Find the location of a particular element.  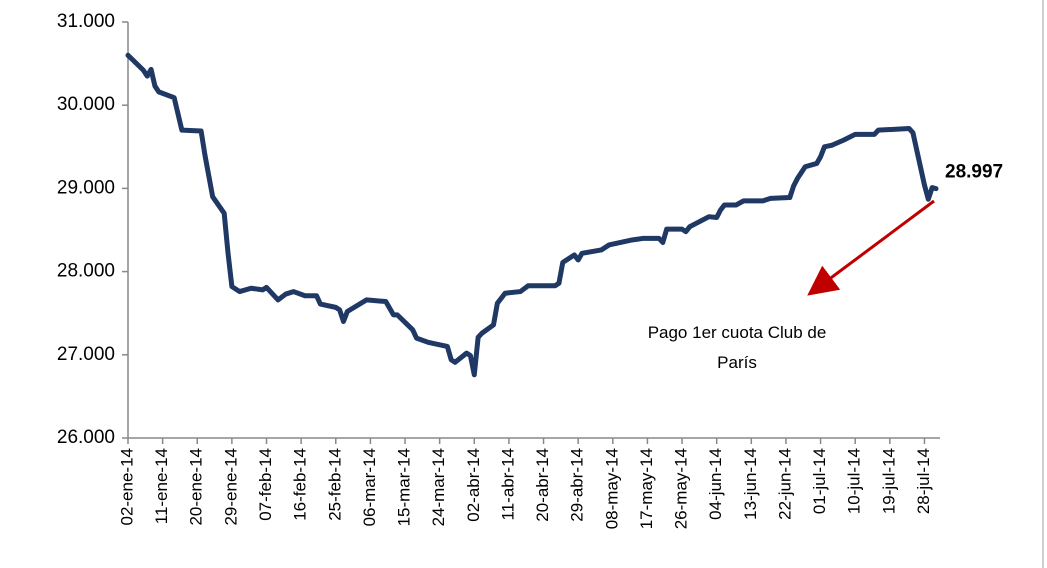

x-tick-label: 19-jul-14 is located at coordinates (888, 481).